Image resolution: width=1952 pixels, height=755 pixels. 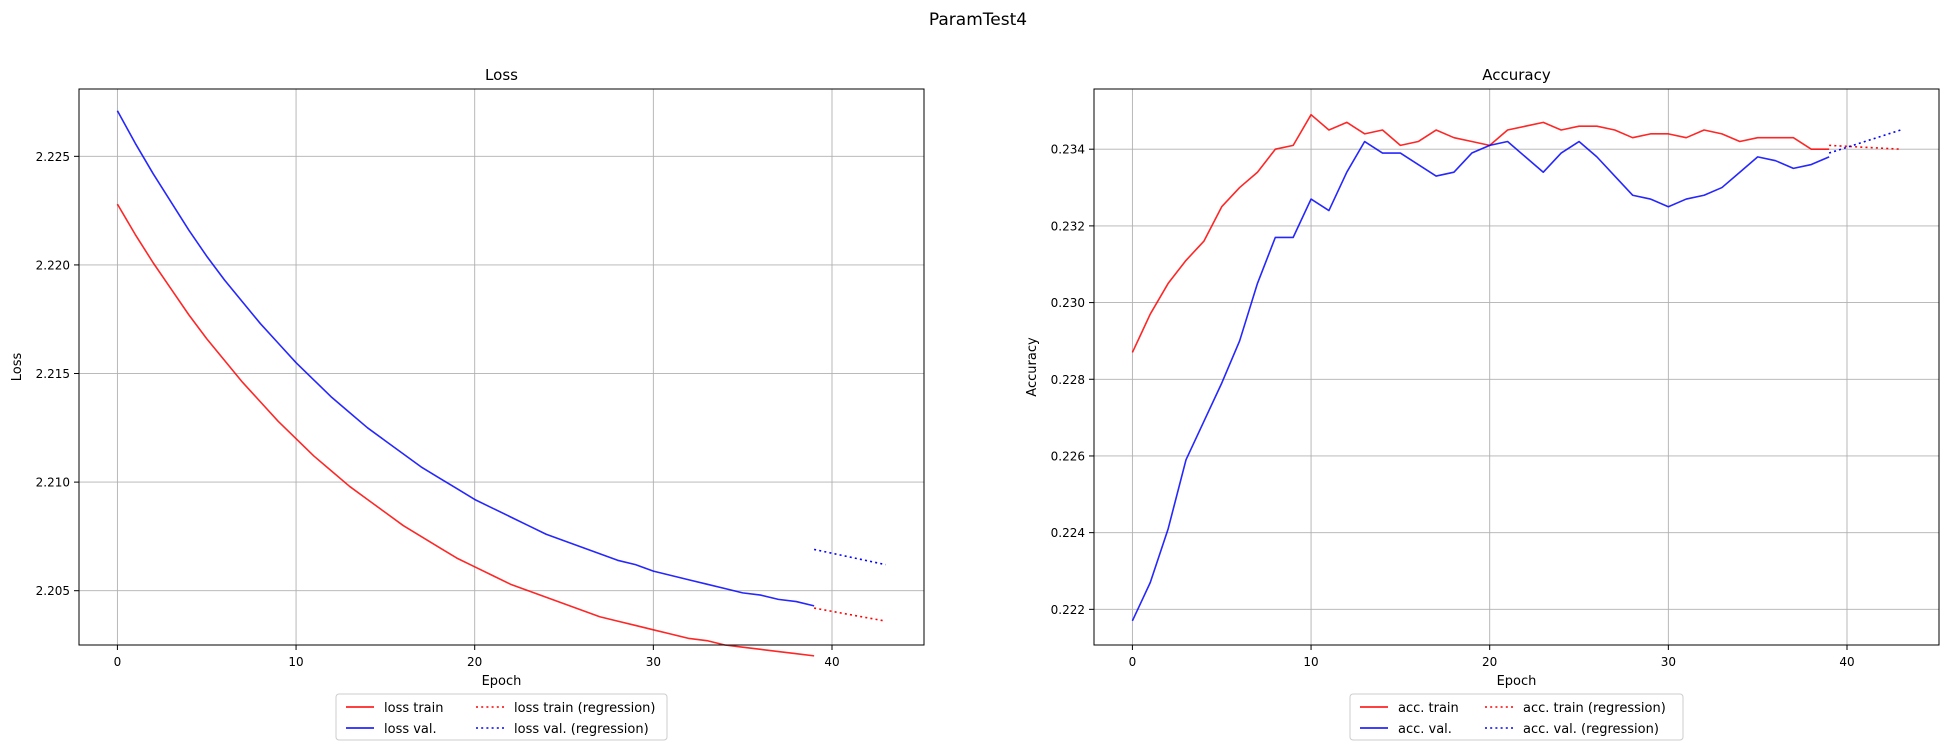 I want to click on accuracy-y-axis-label: Accuracy, so click(x=1032, y=367).